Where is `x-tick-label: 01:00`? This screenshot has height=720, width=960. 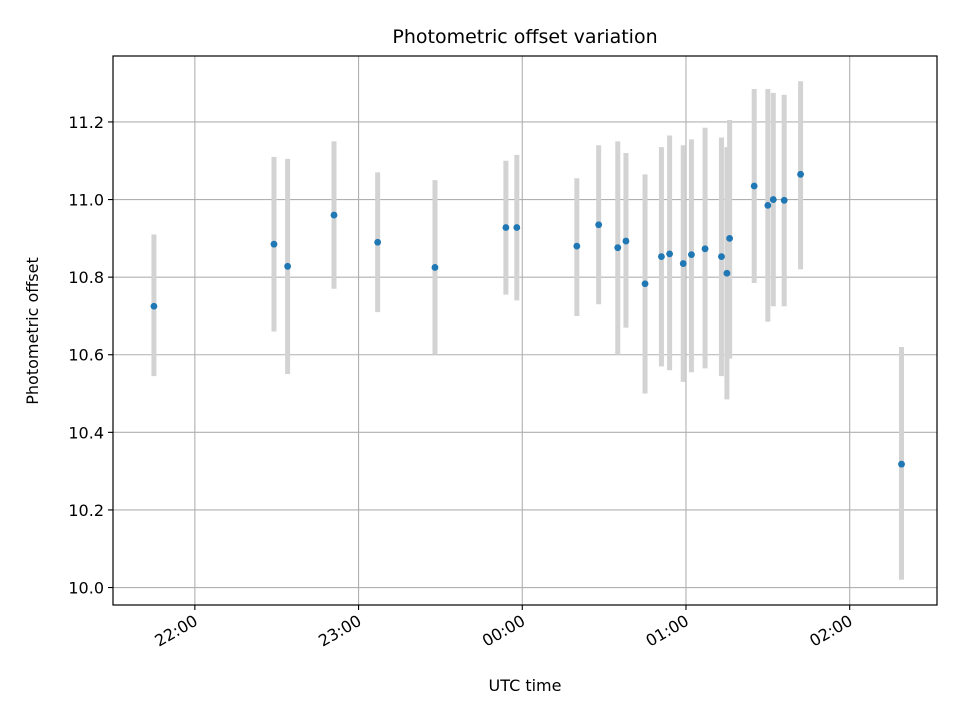
x-tick-label: 01:00 is located at coordinates (667, 631).